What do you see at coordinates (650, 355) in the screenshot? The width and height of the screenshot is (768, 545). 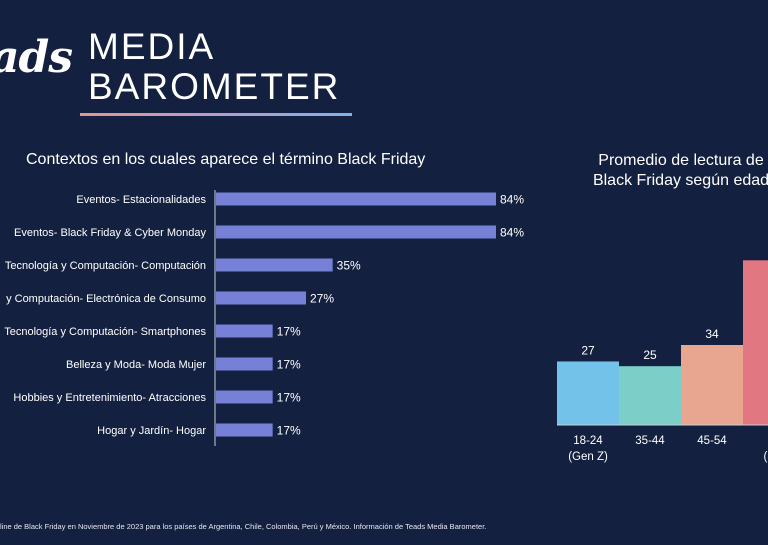 I see `age-data-label-2: 25` at bounding box center [650, 355].